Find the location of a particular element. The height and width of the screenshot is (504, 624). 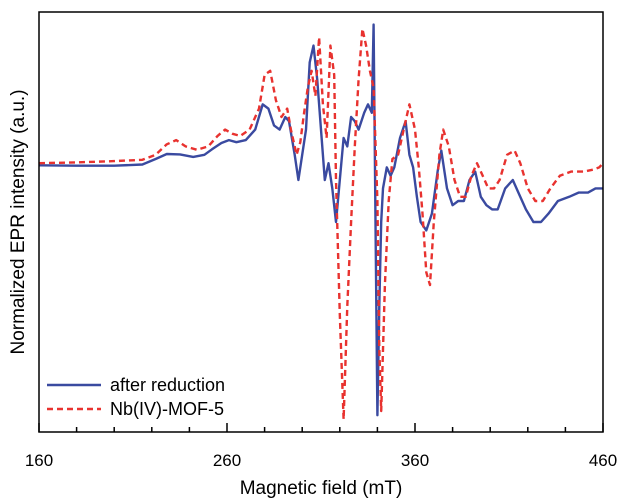

legend-label-after-reduction: after reduction is located at coordinates (167, 385).